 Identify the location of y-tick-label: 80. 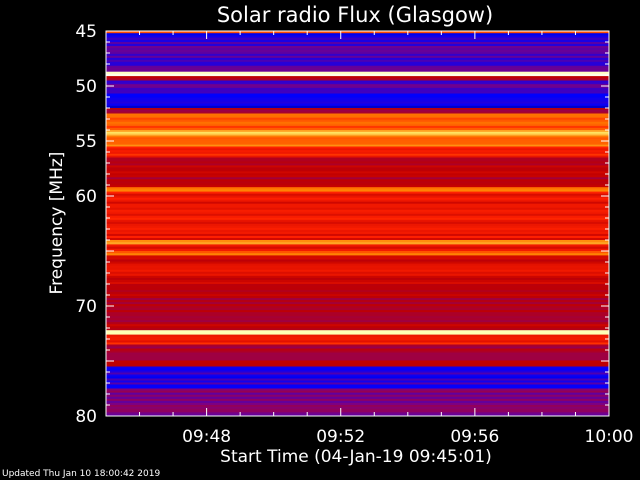
(86, 417).